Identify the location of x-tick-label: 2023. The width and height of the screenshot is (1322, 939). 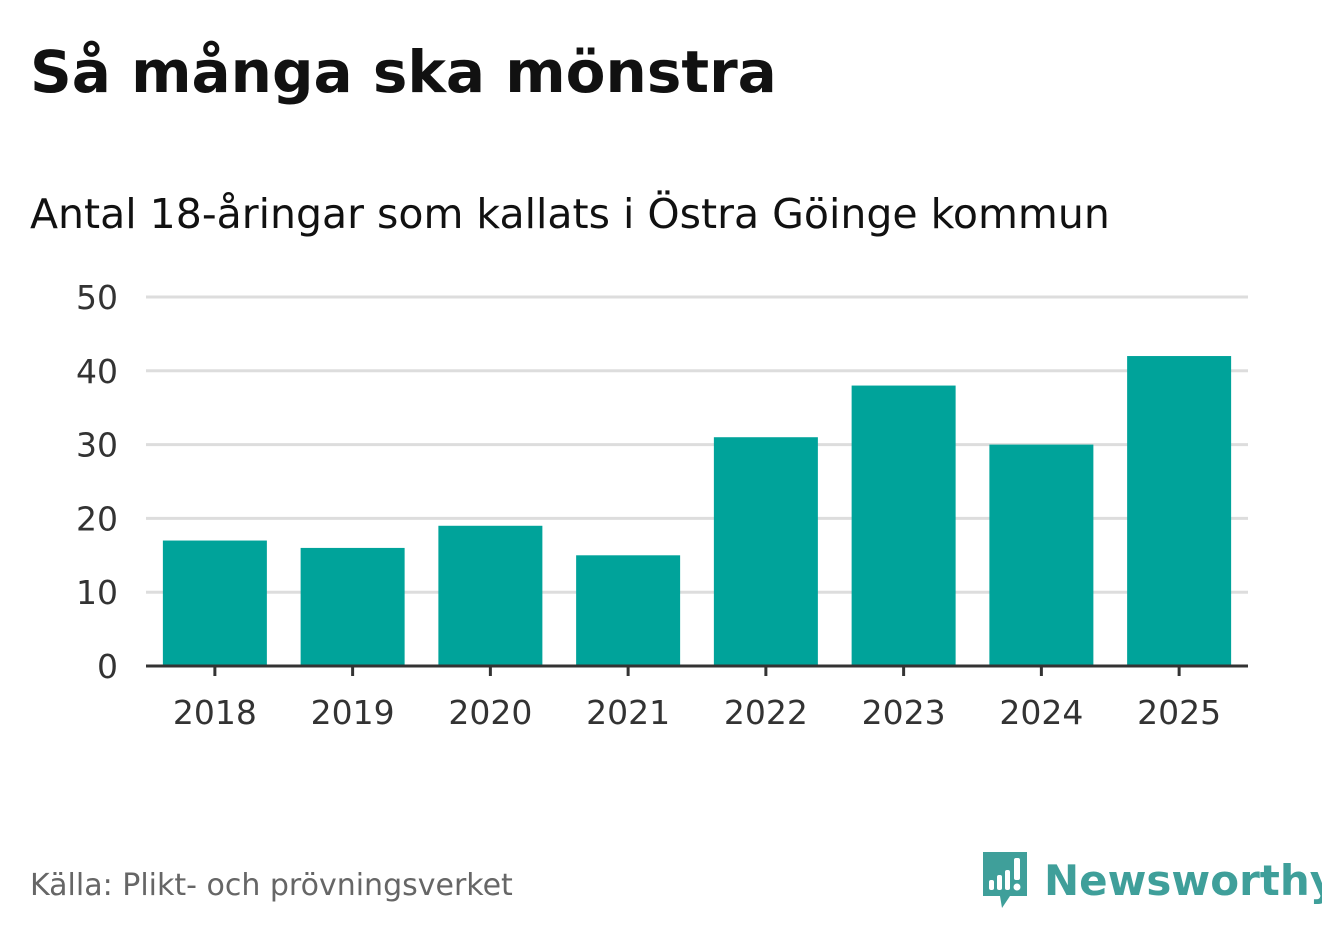
(904, 712).